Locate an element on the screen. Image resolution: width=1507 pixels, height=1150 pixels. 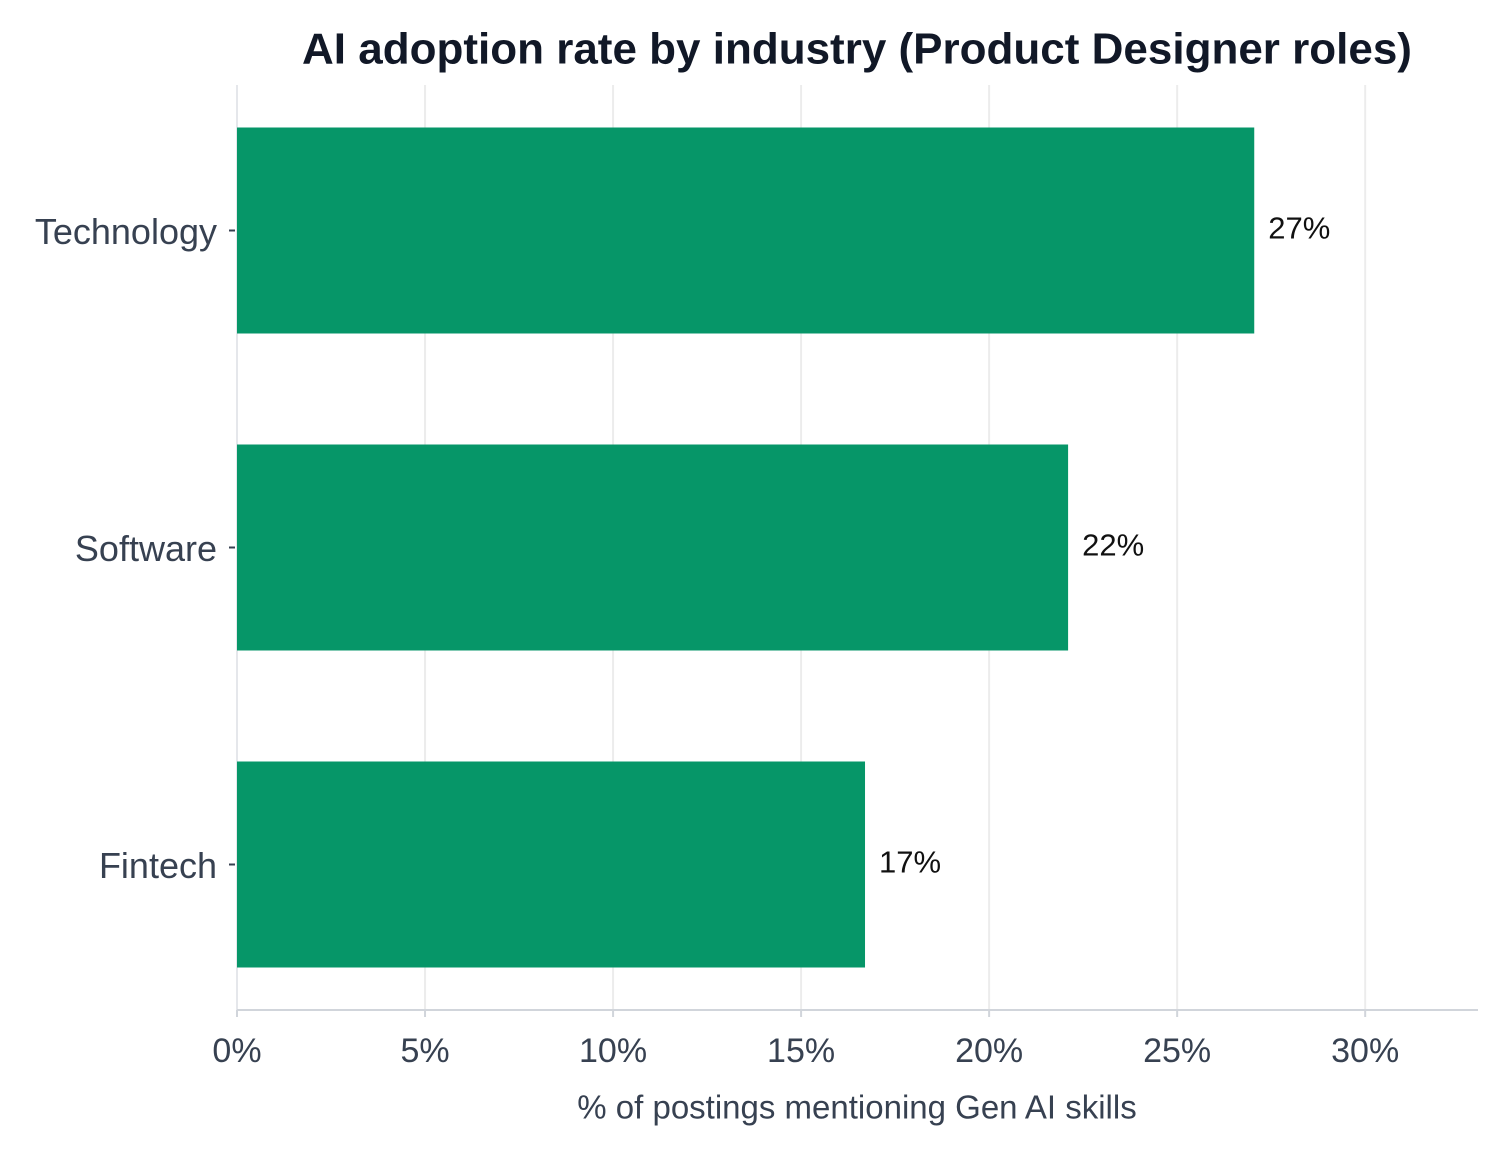
value-label: 22% is located at coordinates (1113, 545).